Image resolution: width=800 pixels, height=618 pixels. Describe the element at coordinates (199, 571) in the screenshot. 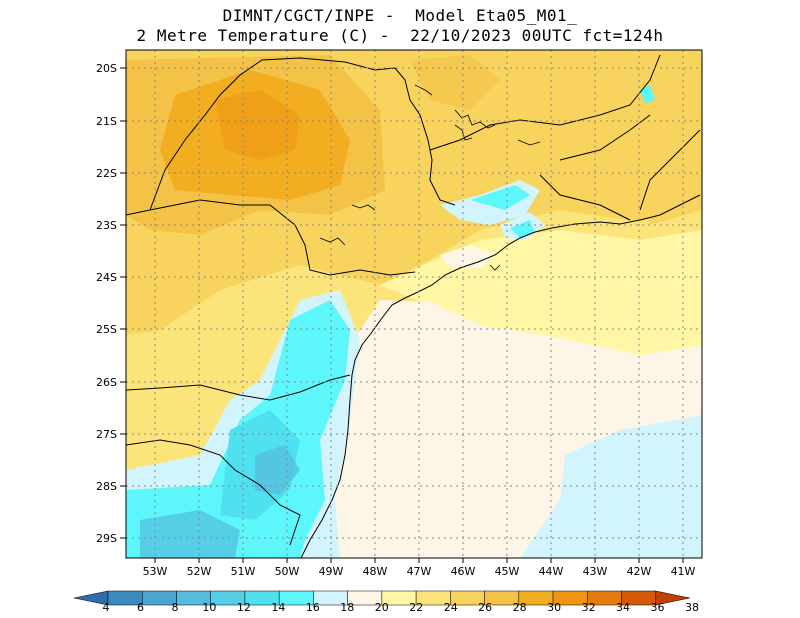

I see `lon-label: 52W` at that location.